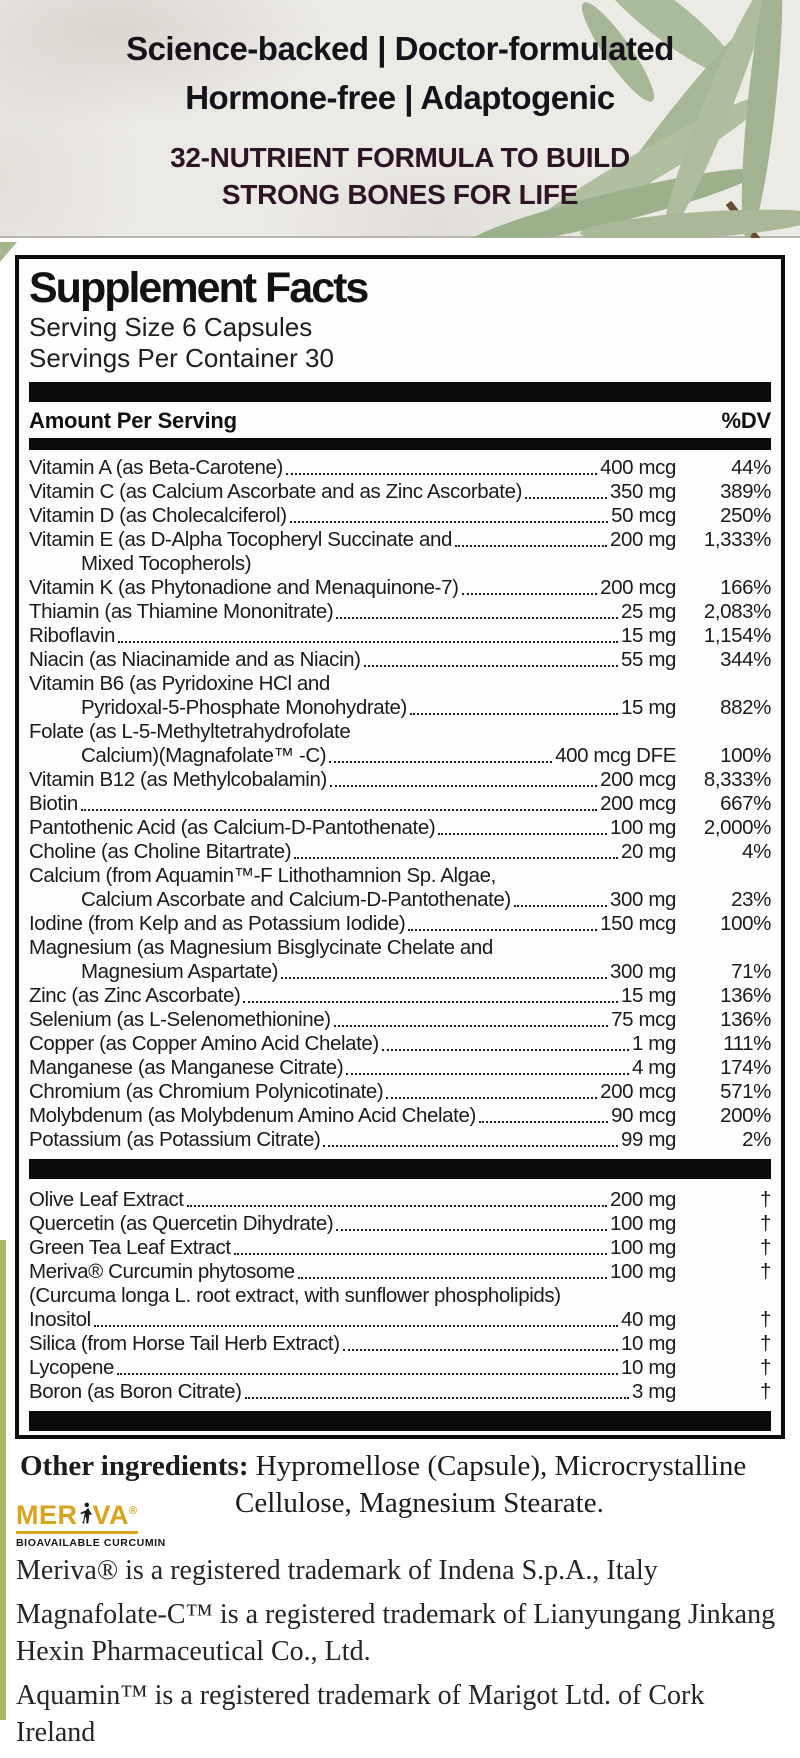 The image size is (800, 1758). What do you see at coordinates (400, 194) in the screenshot?
I see `header-subtitle-line2: STRONG BONES FOR LIFE` at bounding box center [400, 194].